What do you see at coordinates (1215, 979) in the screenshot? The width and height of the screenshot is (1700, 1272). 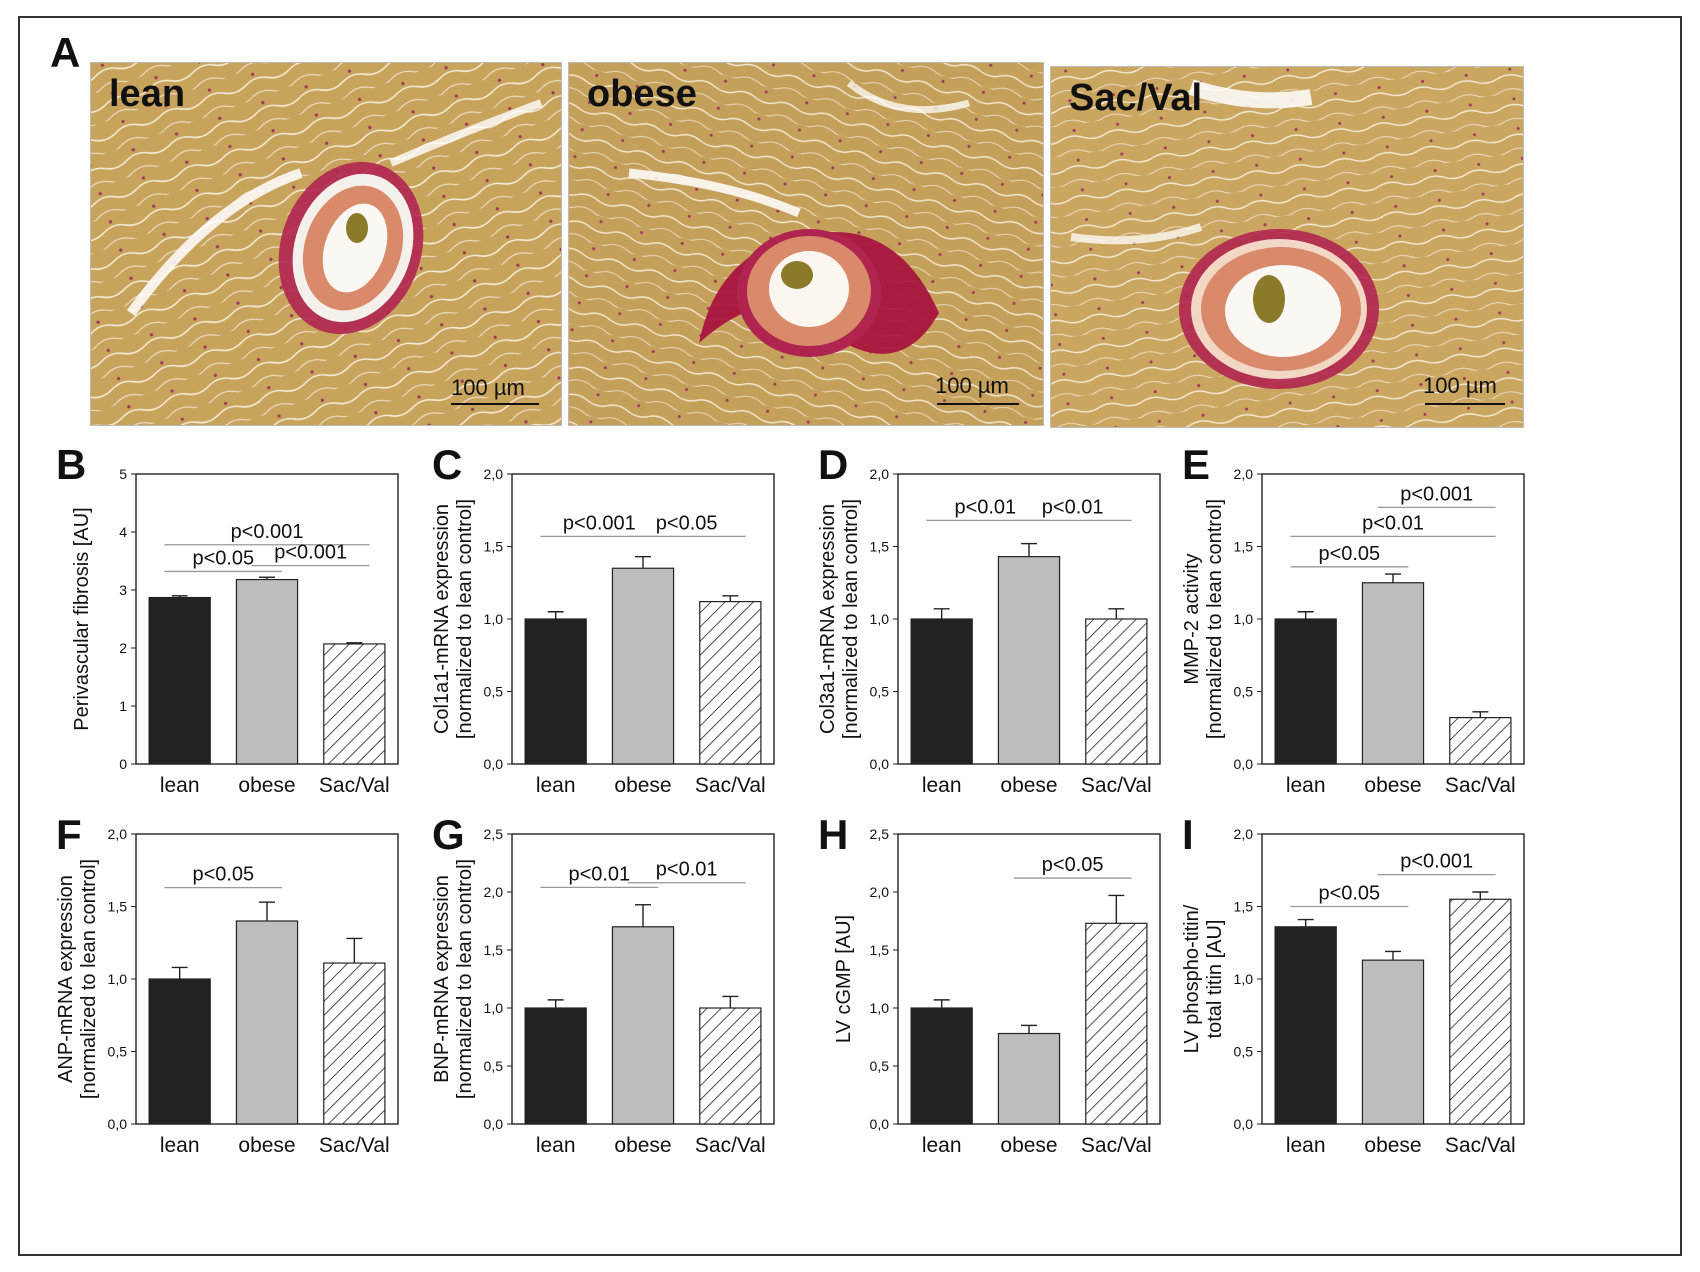 I see `y-axis-label: total titin [AU]` at bounding box center [1215, 979].